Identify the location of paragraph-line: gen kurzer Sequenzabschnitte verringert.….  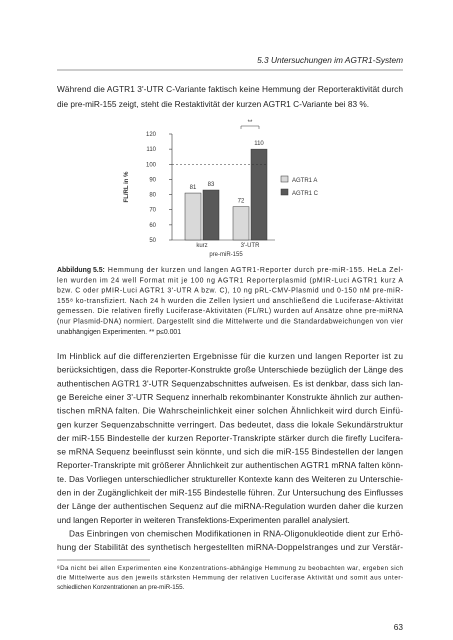
(230, 424).